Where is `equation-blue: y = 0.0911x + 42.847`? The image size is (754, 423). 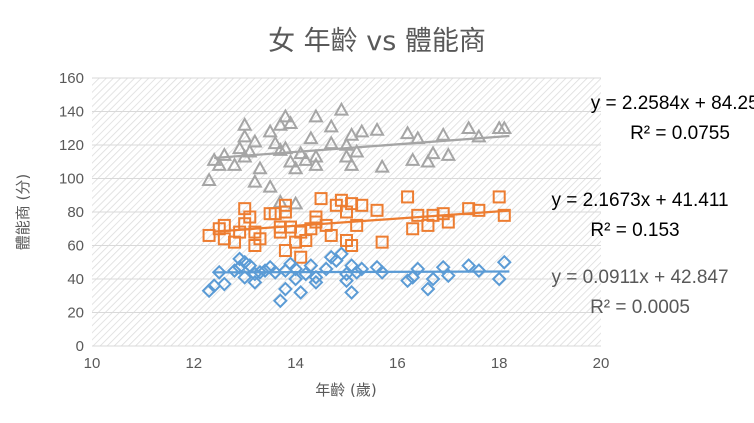
equation-blue: y = 0.0911x + 42.847 is located at coordinates (639, 277).